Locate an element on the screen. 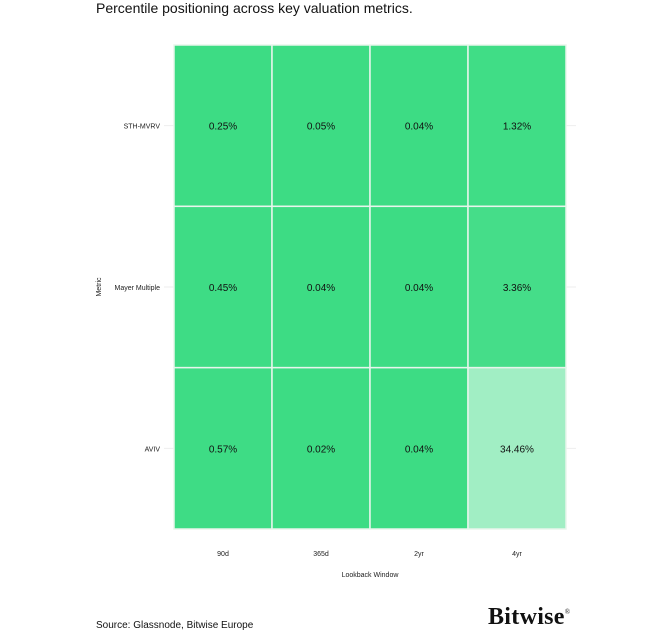 This screenshot has width=671, height=644. cell-label: 0.57% is located at coordinates (223, 449).